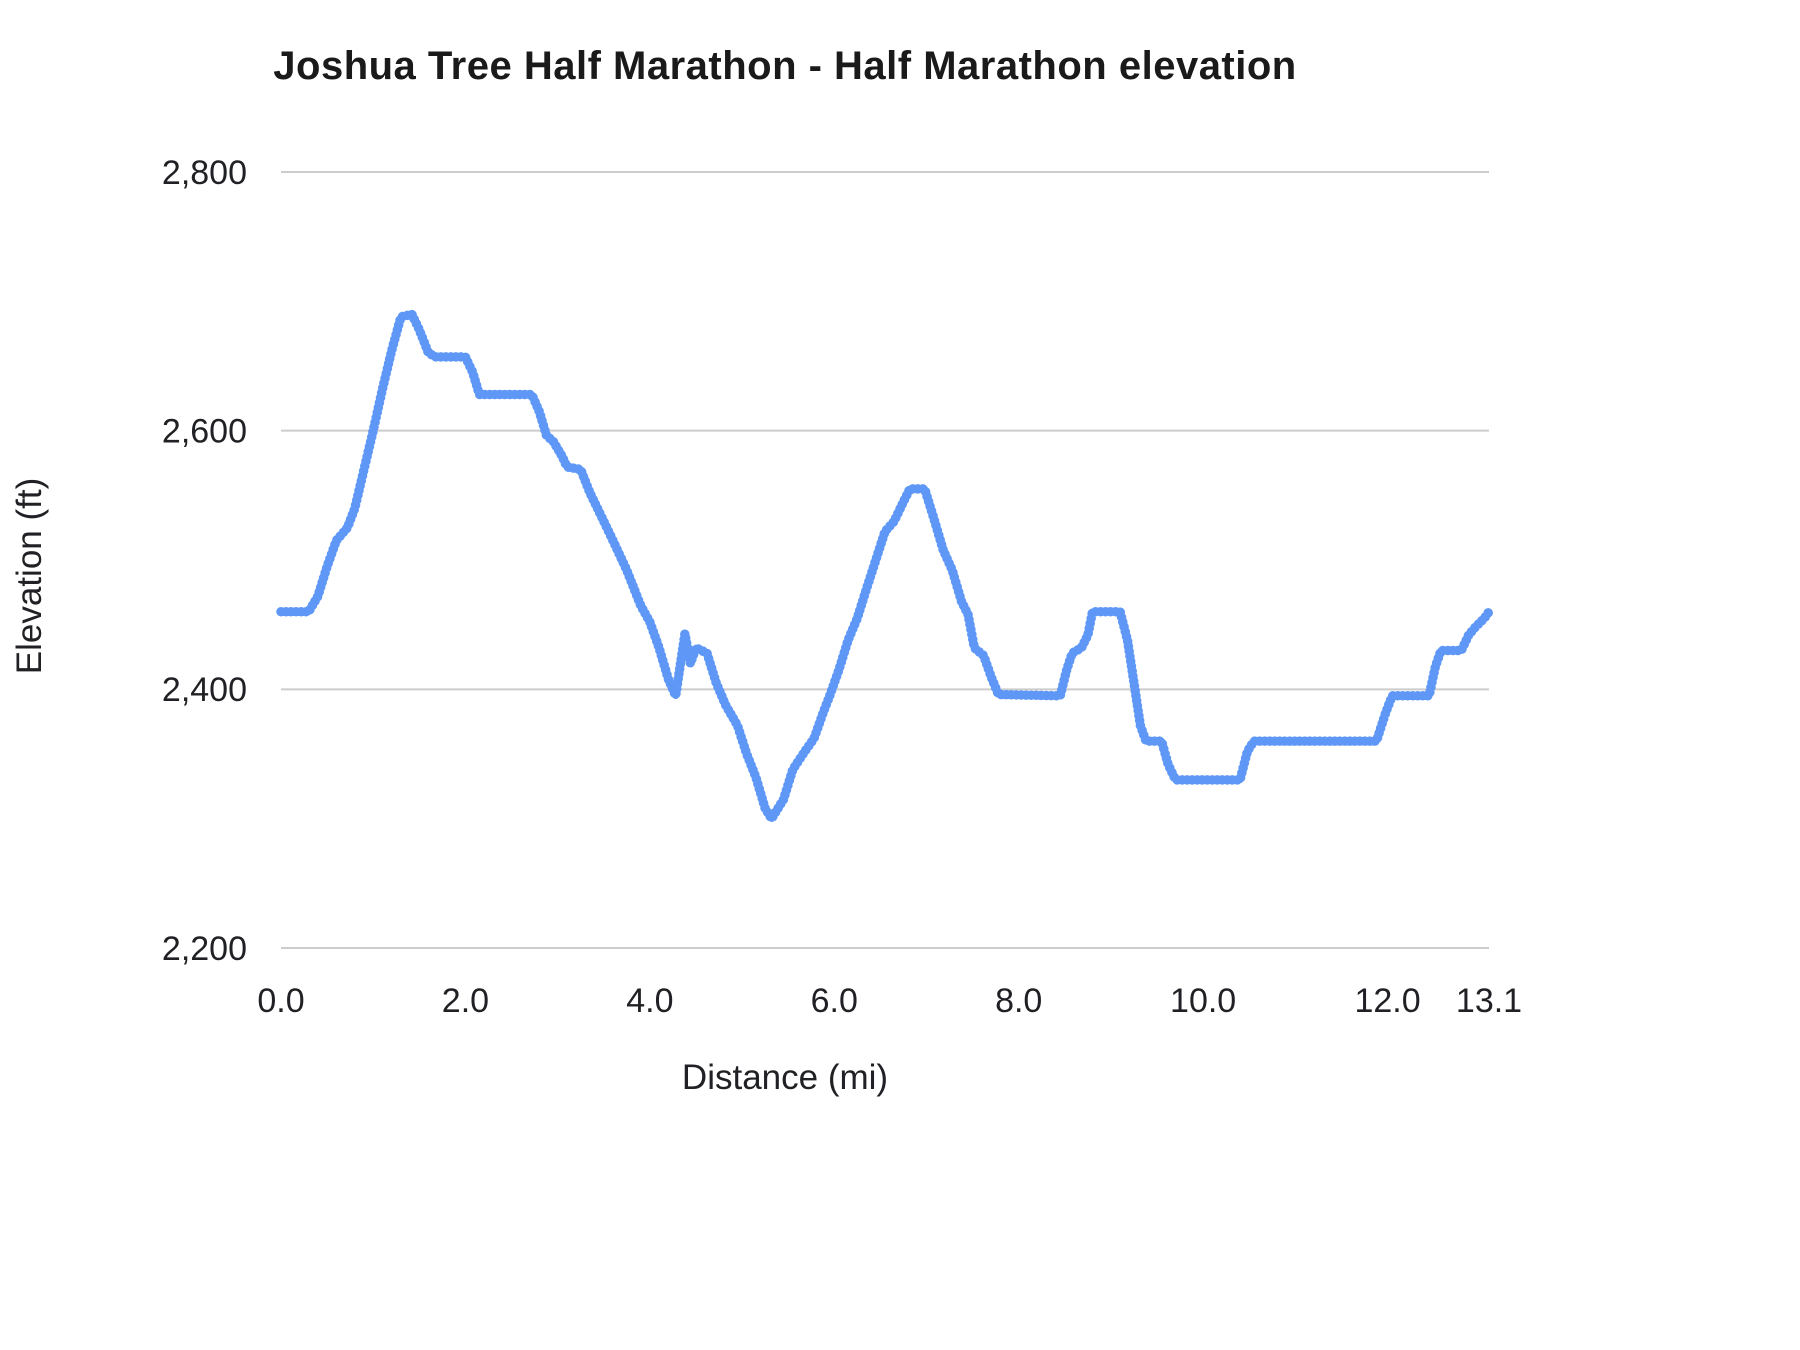 Image resolution: width=1800 pixels, height=1350 pixels. I want to click on x-tick-label: 13.1, so click(1489, 1001).